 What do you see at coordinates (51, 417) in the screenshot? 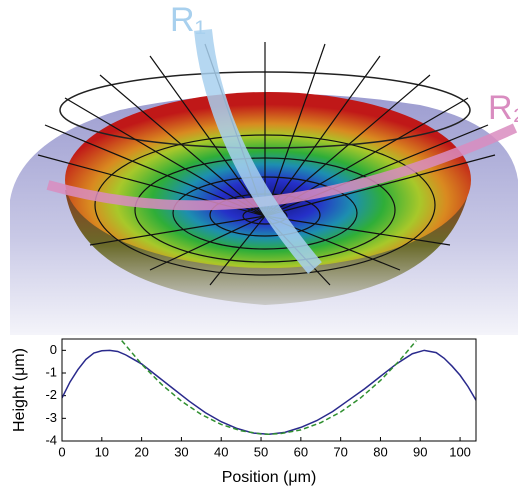
I see `y-tick-label: -3` at bounding box center [51, 417].